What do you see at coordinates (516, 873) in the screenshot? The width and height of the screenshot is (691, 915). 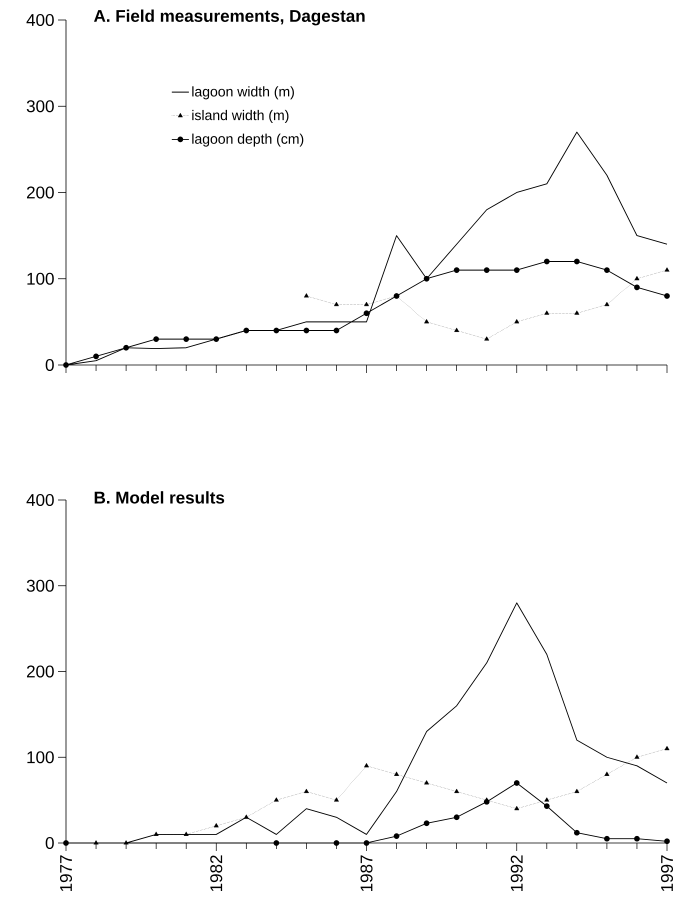 I see `x-tick-label: 1992` at bounding box center [516, 873].